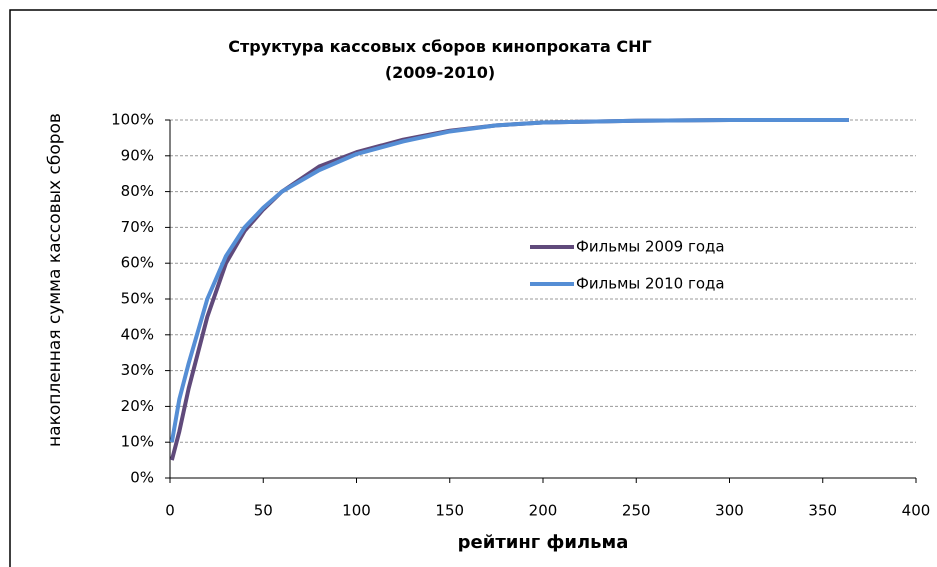 The height and width of the screenshot is (567, 937). What do you see at coordinates (543, 542) in the screenshot?
I see `x-axis-label: рейтинг фильма` at bounding box center [543, 542].